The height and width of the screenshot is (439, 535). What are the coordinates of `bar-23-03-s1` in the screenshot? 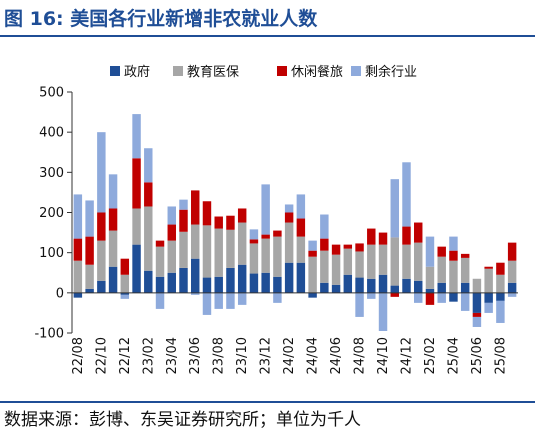 It's located at (160, 261).